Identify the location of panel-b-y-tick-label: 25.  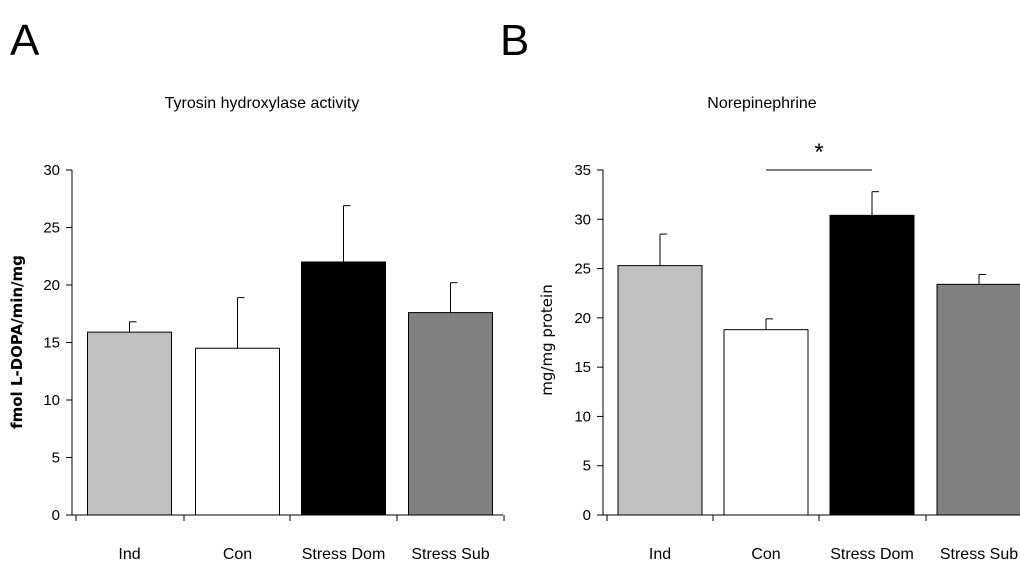
(582, 269).